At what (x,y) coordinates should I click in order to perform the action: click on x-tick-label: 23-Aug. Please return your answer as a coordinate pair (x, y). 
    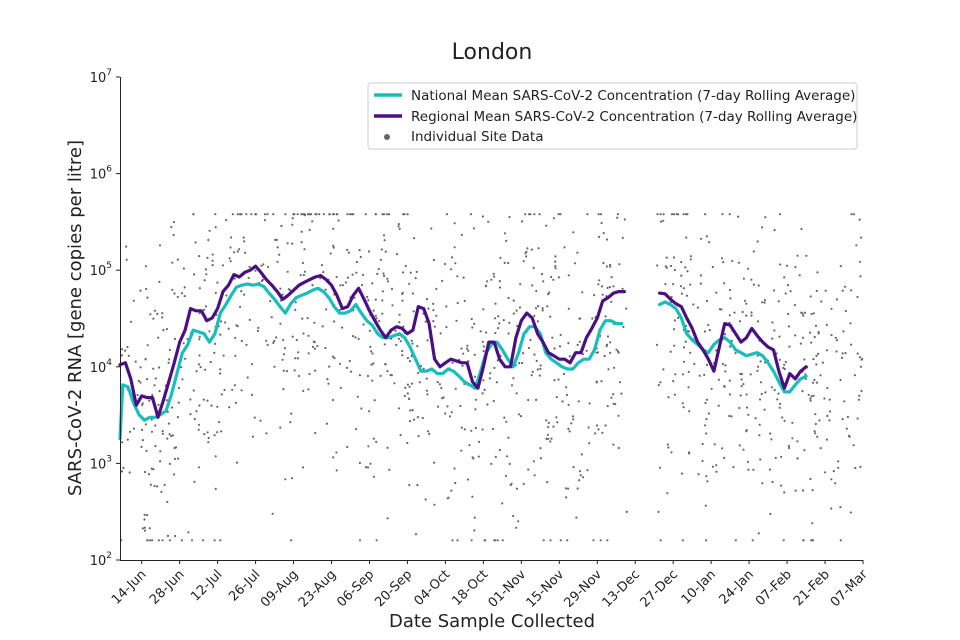
    Looking at the image, I should click on (317, 588).